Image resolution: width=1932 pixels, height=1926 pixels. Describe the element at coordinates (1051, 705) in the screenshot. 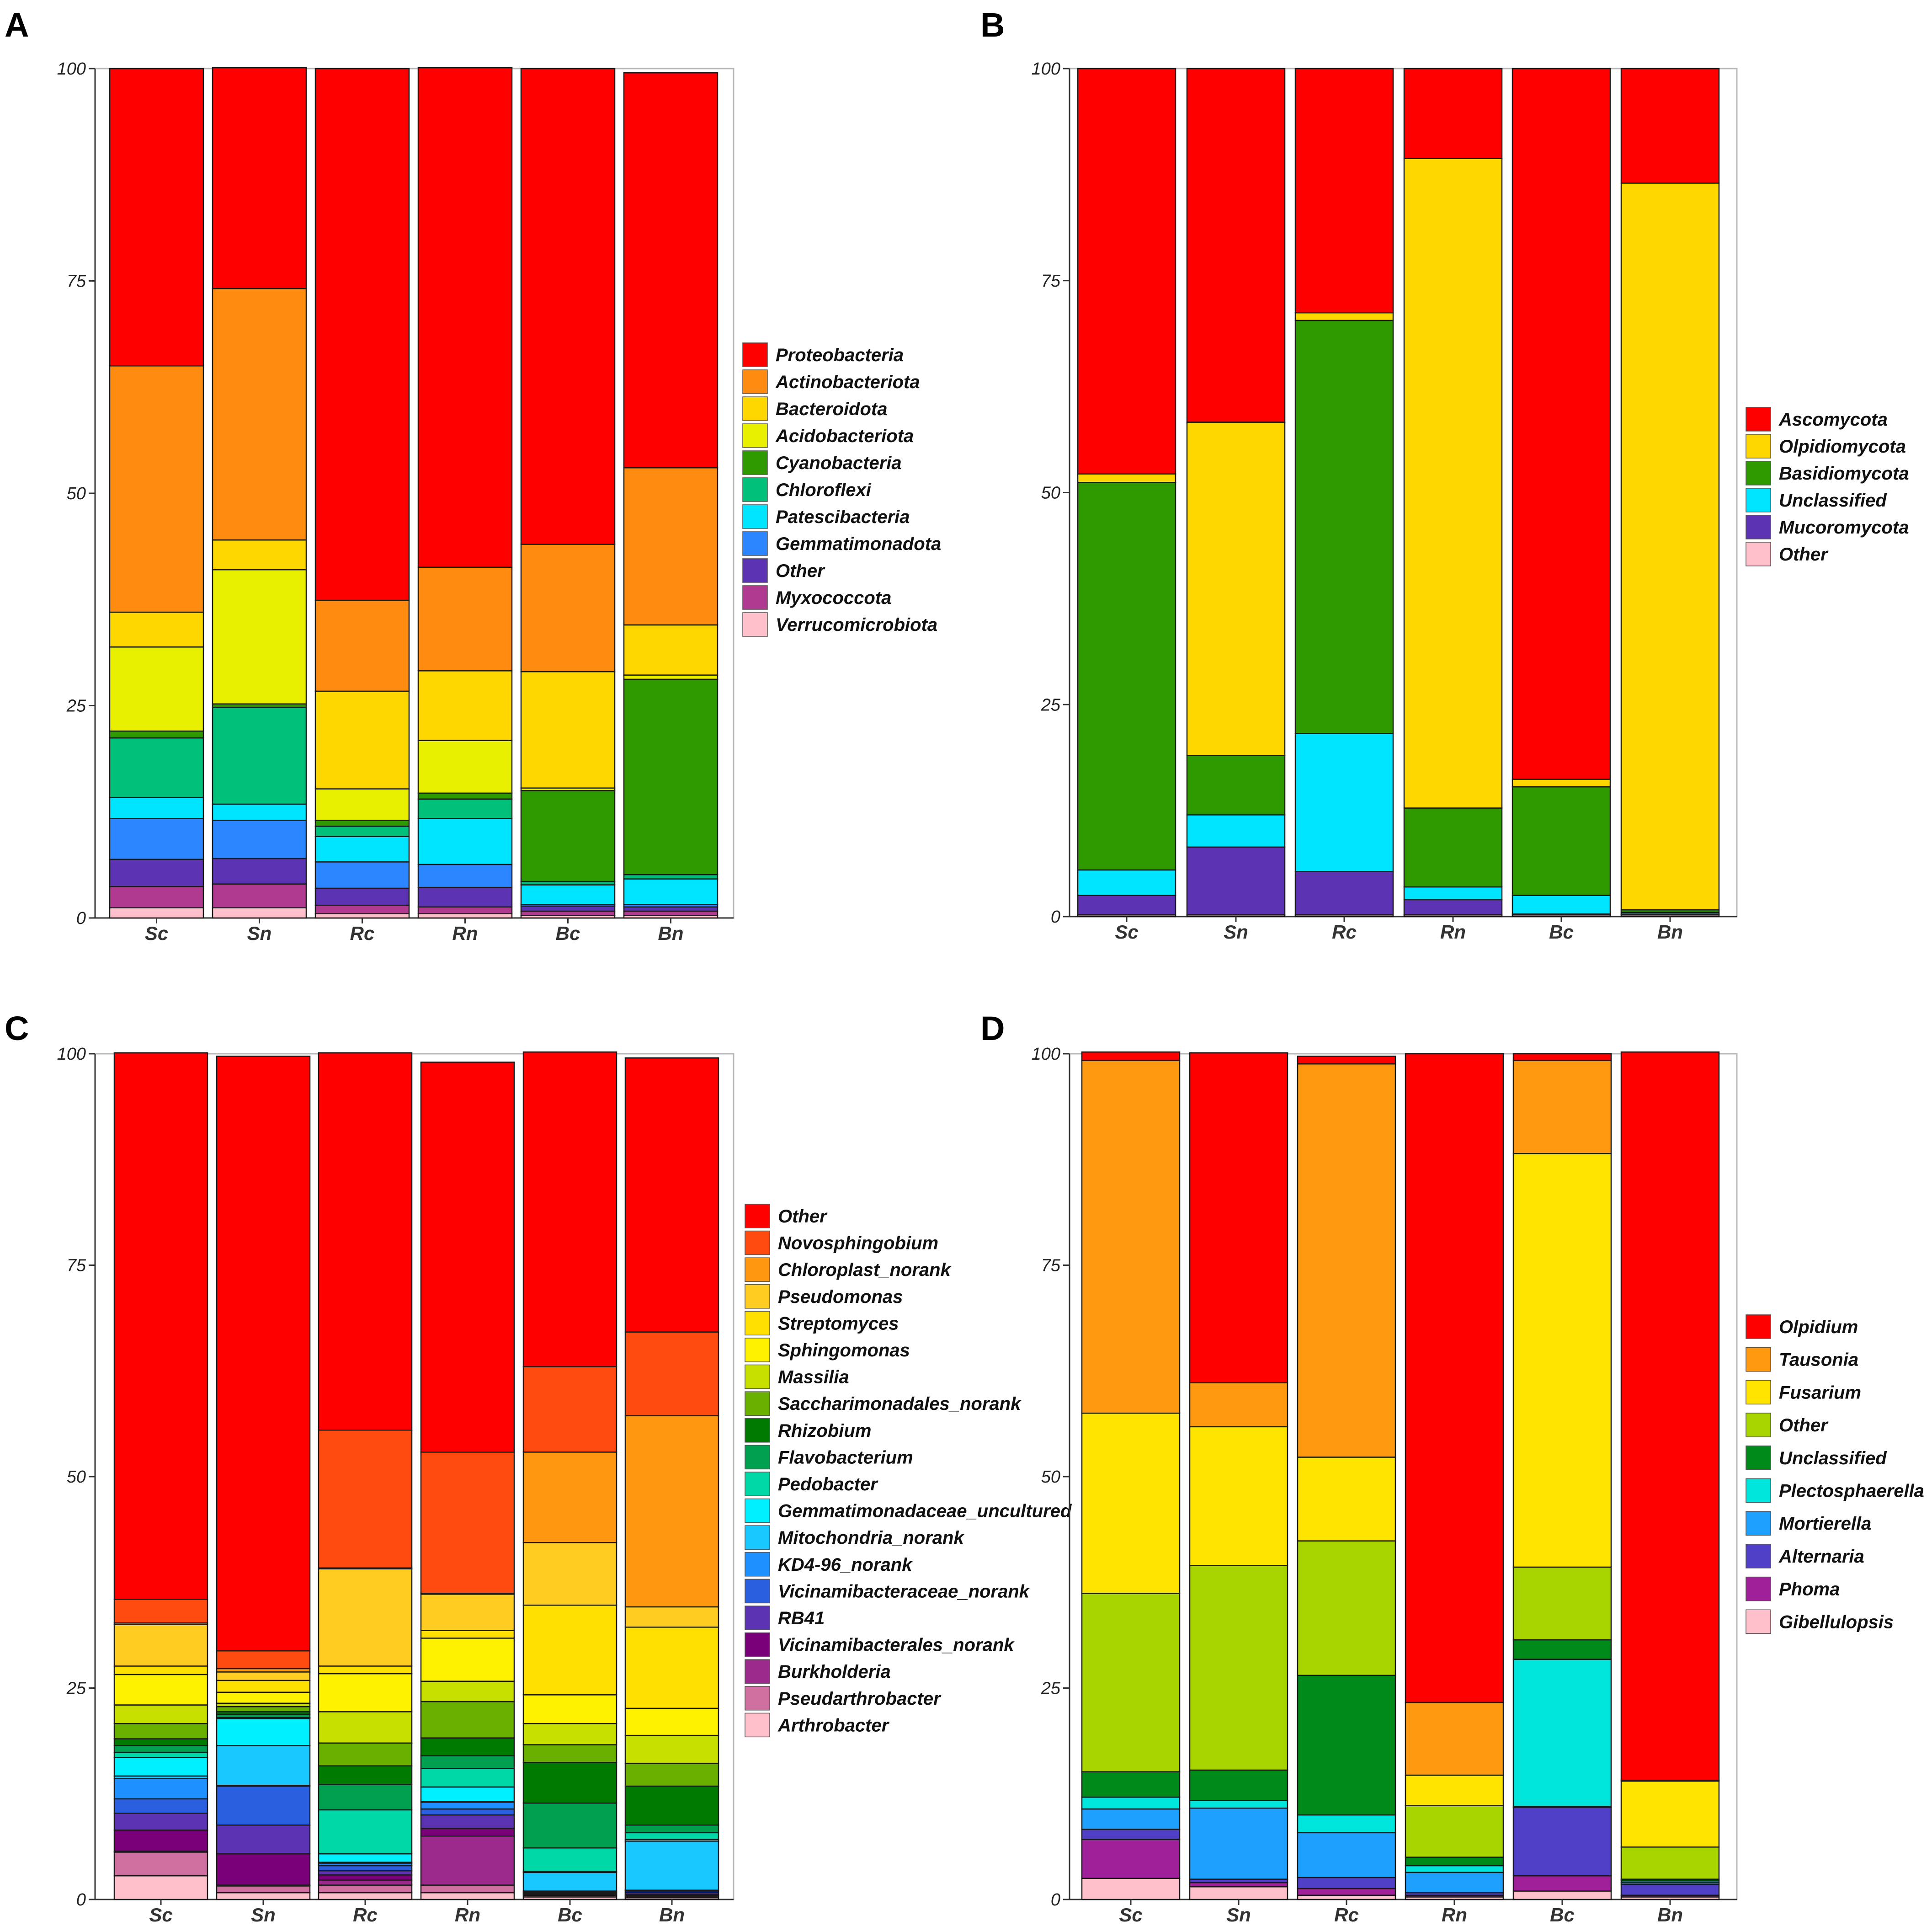

I see `y-tick-label: 25` at that location.